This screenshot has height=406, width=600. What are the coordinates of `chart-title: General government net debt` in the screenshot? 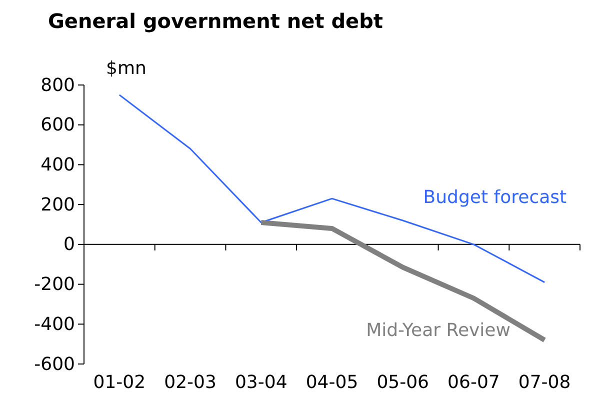 It's located at (216, 21).